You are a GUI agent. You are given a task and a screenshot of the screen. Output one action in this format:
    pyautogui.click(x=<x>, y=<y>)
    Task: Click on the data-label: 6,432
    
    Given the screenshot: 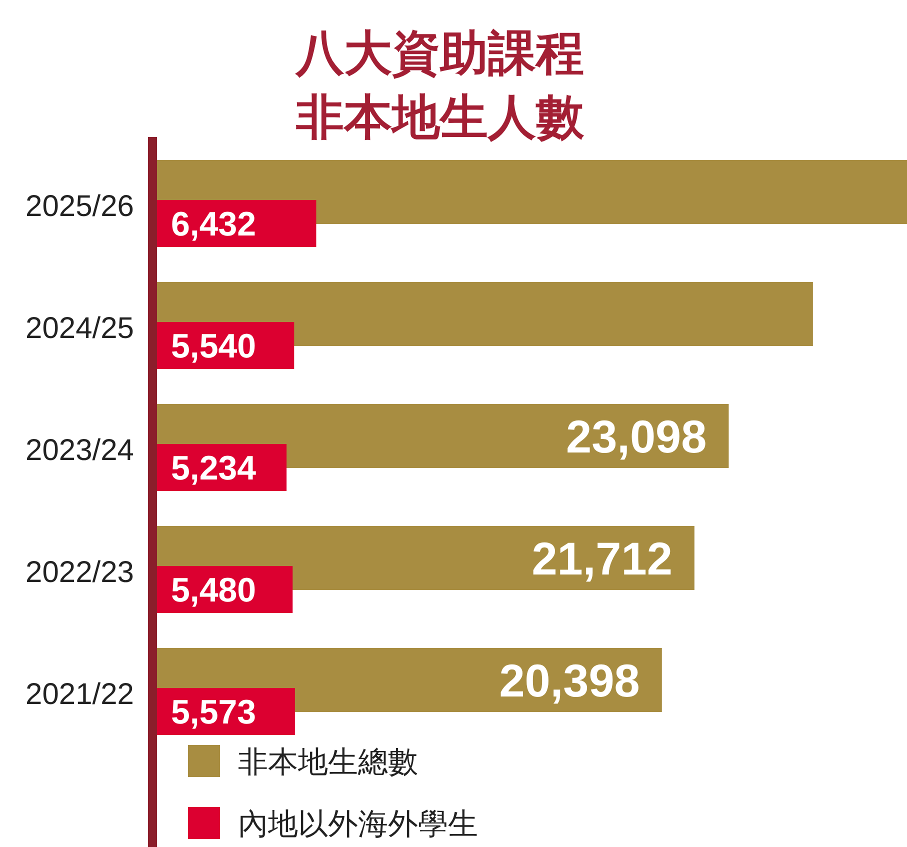 What is the action you would take?
    pyautogui.click(x=213, y=225)
    